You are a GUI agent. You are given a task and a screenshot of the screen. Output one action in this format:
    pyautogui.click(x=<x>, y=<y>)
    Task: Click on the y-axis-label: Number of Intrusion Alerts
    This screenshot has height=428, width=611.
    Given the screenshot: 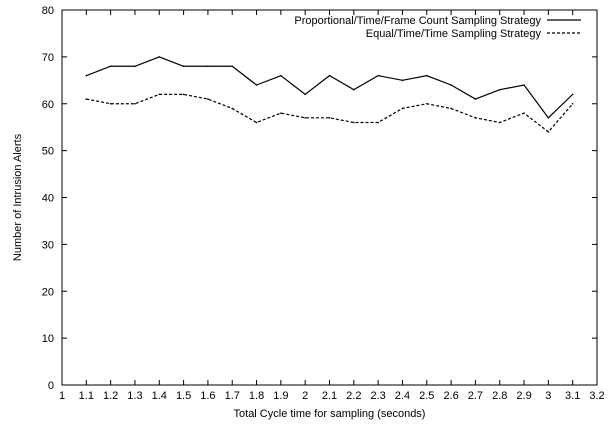 What is the action you would take?
    pyautogui.click(x=18, y=197)
    